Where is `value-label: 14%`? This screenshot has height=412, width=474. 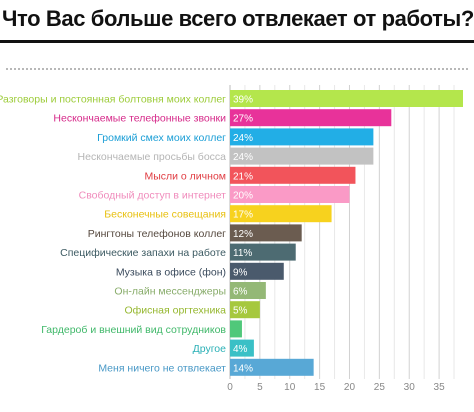
value-label: 14% is located at coordinates (243, 368).